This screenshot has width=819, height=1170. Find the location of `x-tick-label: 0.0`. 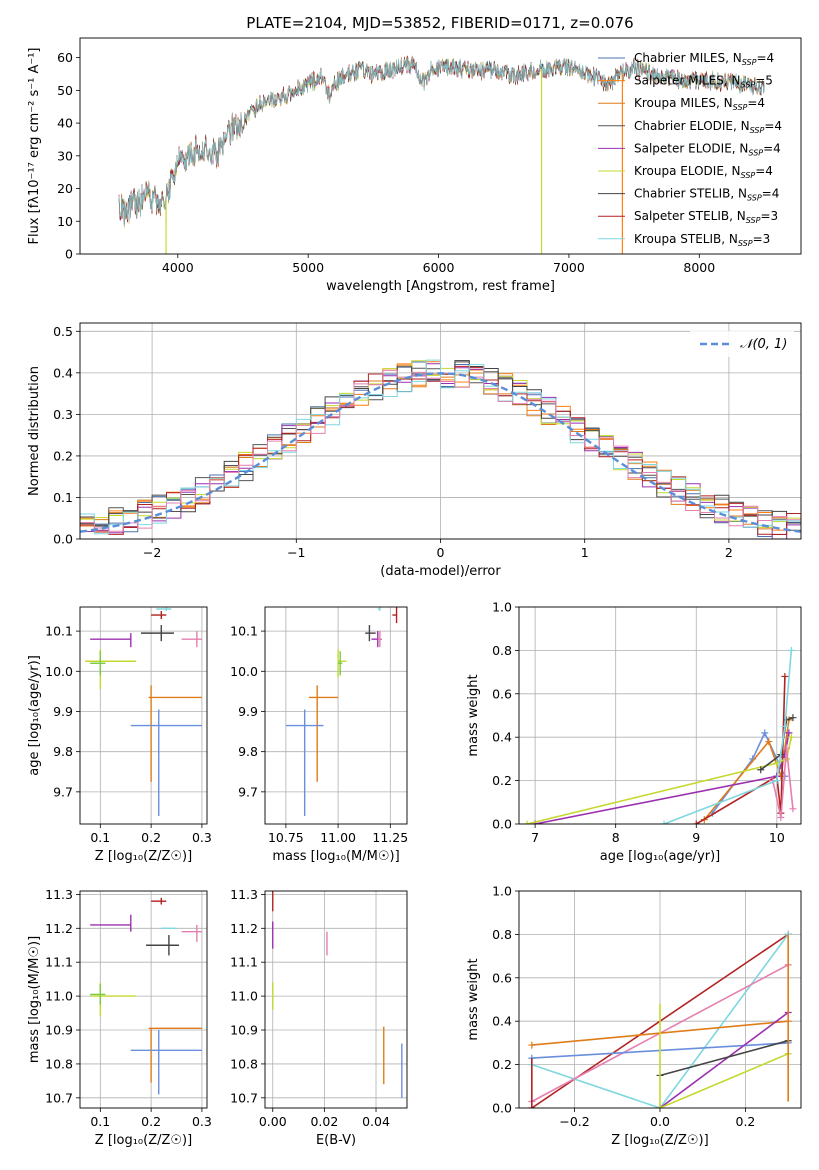

x-tick-label: 0.0 is located at coordinates (660, 1121).